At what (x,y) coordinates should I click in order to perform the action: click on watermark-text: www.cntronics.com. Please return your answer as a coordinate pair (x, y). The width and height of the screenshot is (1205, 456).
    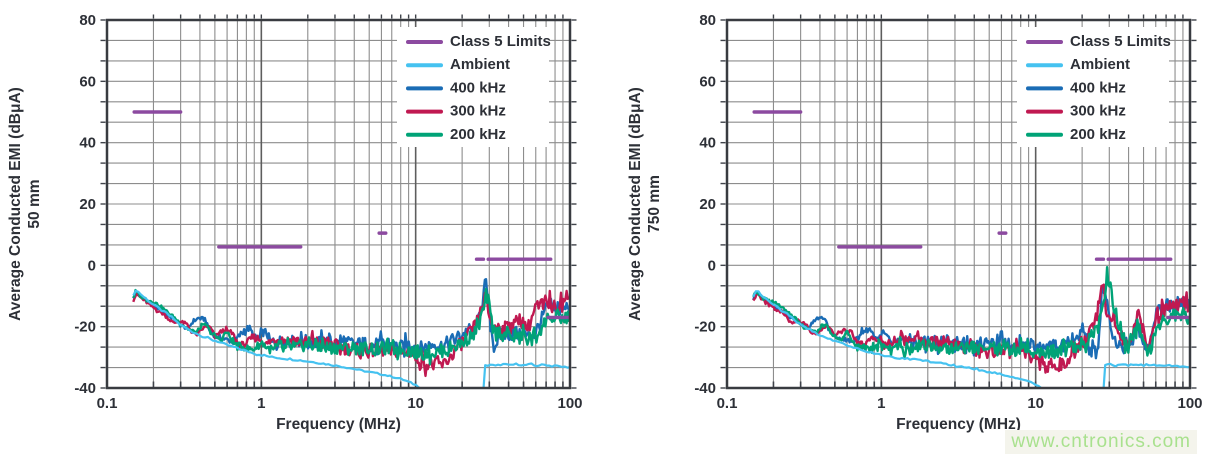
    Looking at the image, I should click on (1101, 442).